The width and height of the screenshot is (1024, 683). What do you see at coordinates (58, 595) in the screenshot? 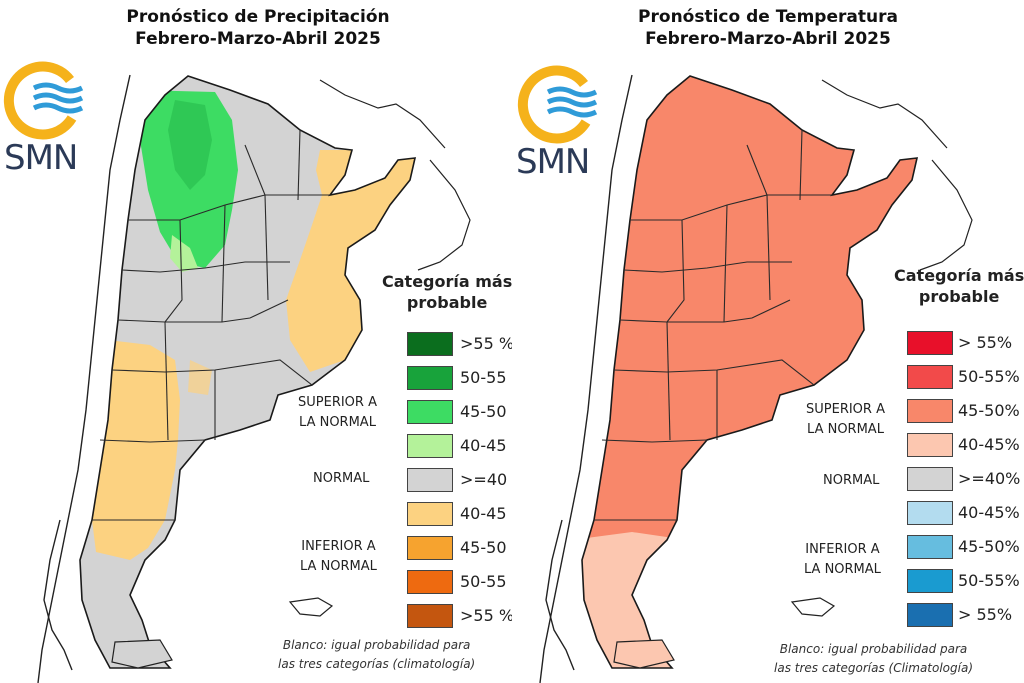
I see `southern-chile-coast` at bounding box center [58, 595].